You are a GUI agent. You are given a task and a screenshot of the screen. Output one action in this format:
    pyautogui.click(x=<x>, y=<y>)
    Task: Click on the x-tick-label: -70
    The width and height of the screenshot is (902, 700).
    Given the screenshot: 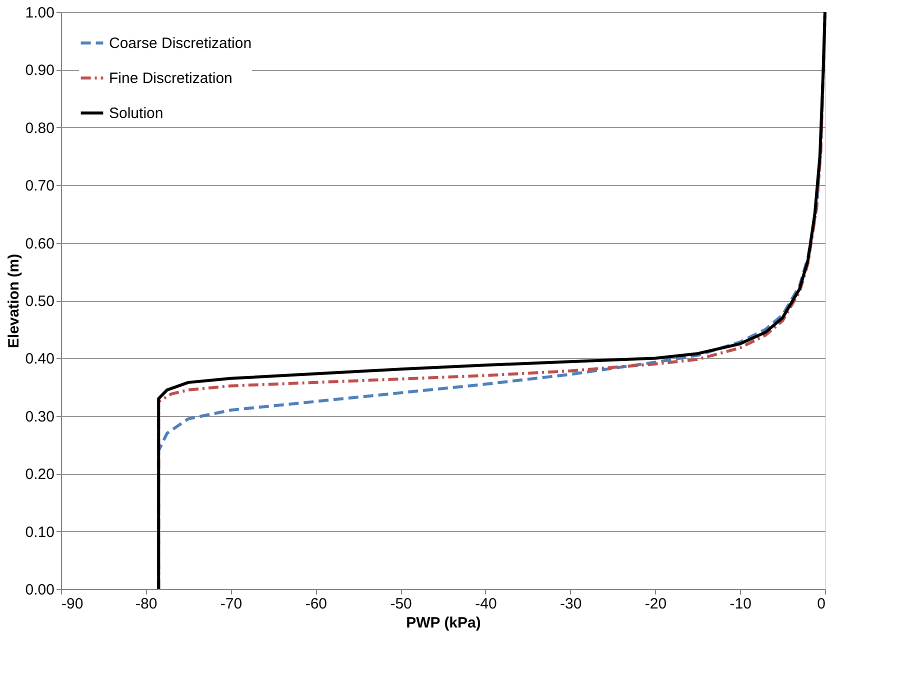 What is the action you would take?
    pyautogui.click(x=231, y=604)
    